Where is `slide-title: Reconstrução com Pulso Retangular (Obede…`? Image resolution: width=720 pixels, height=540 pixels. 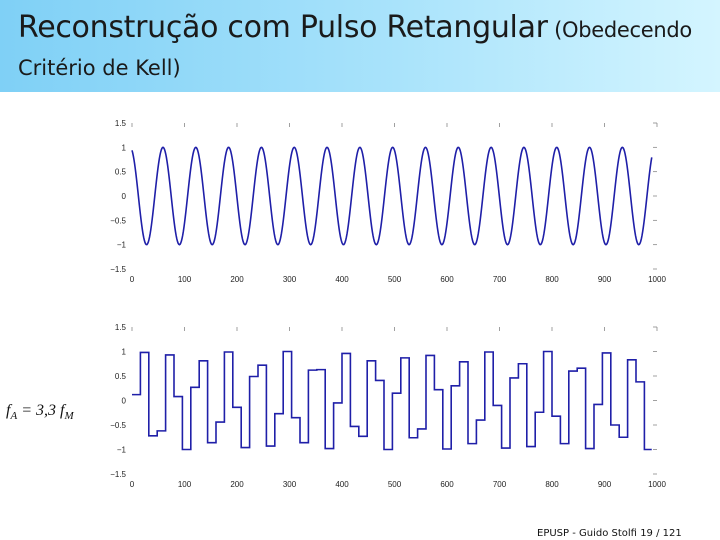 slide-title: Reconstrução com Pulso Retangular (Obede… is located at coordinates (355, 27).